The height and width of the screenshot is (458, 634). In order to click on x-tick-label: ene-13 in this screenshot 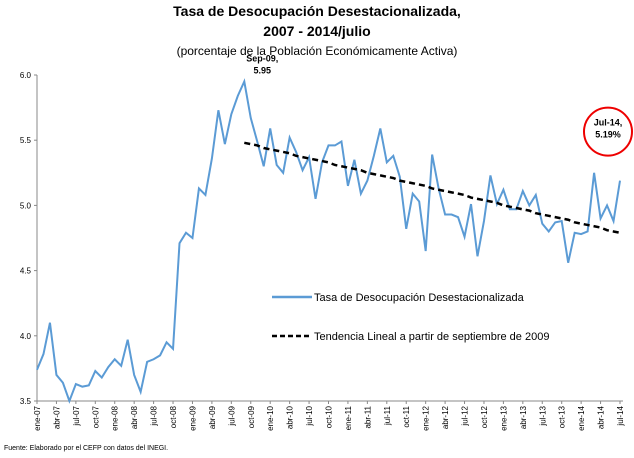, I will do `click(503, 417)`.